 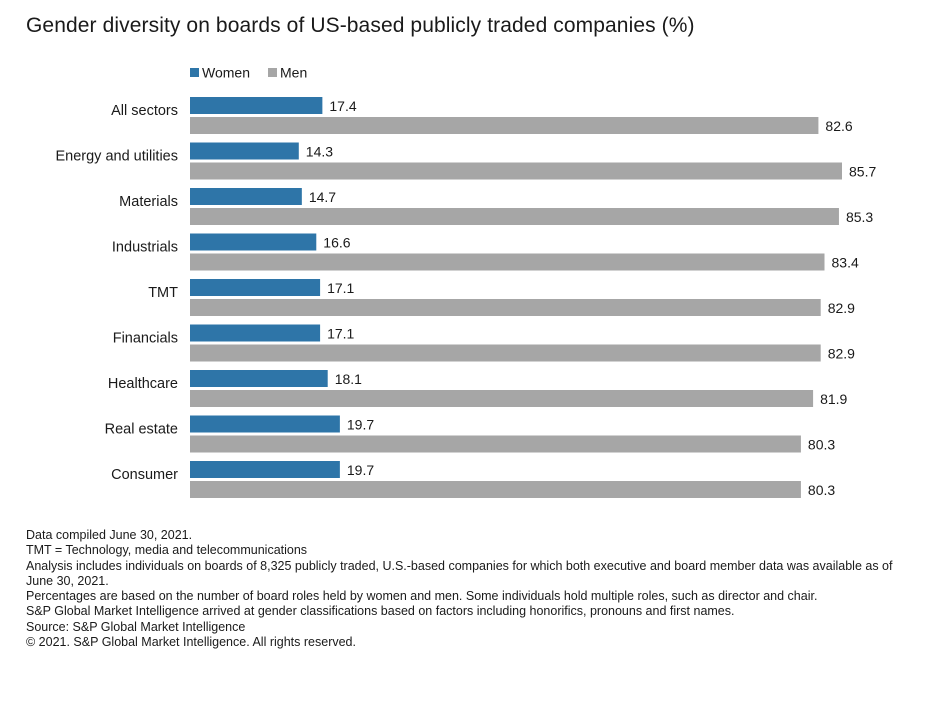 What do you see at coordinates (841, 354) in the screenshot?
I see `value-label-men-financials: 82.9` at bounding box center [841, 354].